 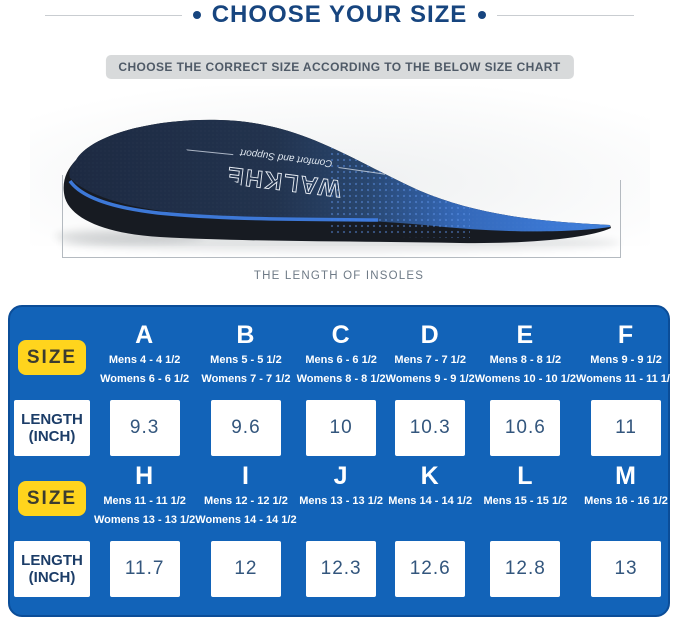 I want to click on size-letter: E, so click(x=525, y=335).